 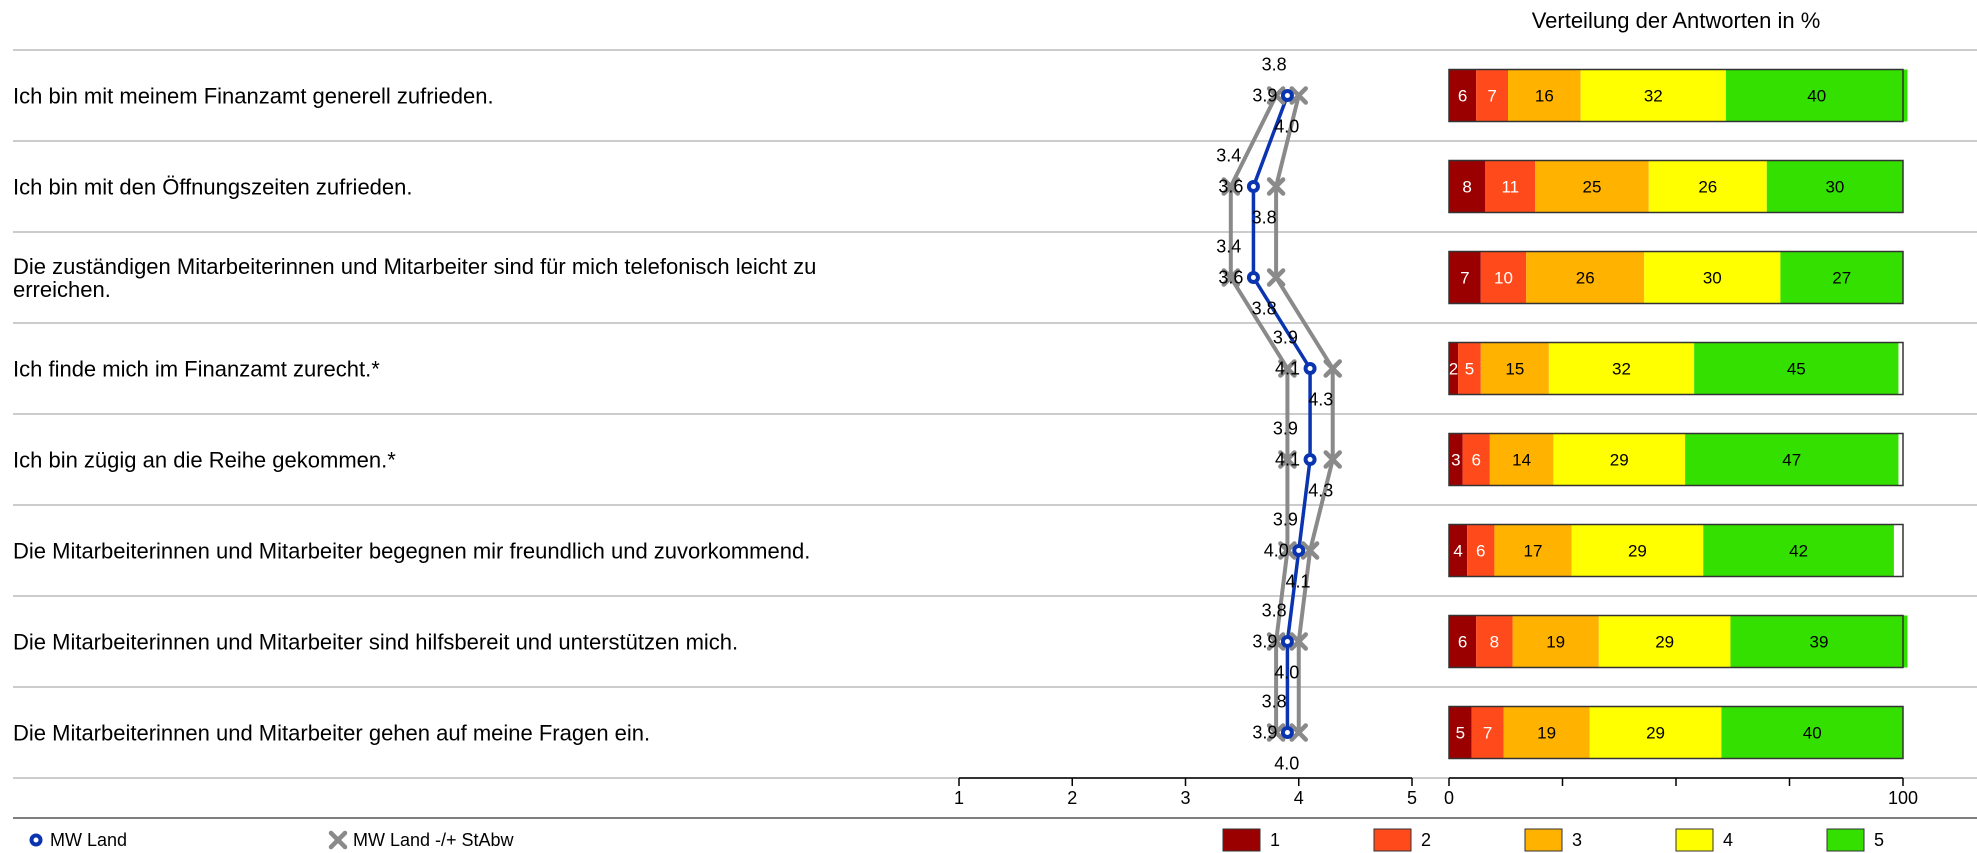 I want to click on bar-segment-label: 19, so click(x=1555, y=642).